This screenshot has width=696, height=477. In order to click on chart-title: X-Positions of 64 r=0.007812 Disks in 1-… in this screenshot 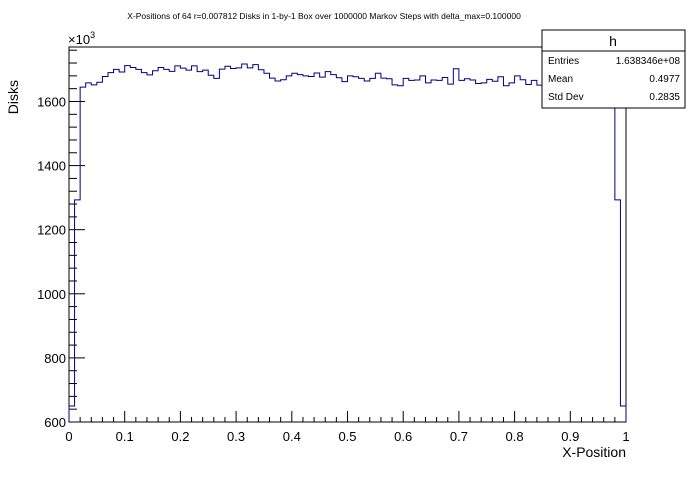, I will do `click(324, 16)`.